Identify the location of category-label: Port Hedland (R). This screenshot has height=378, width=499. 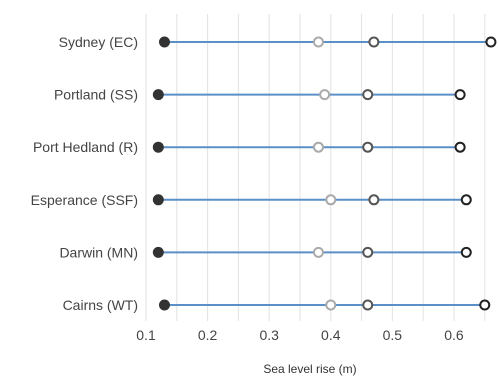
(85, 147).